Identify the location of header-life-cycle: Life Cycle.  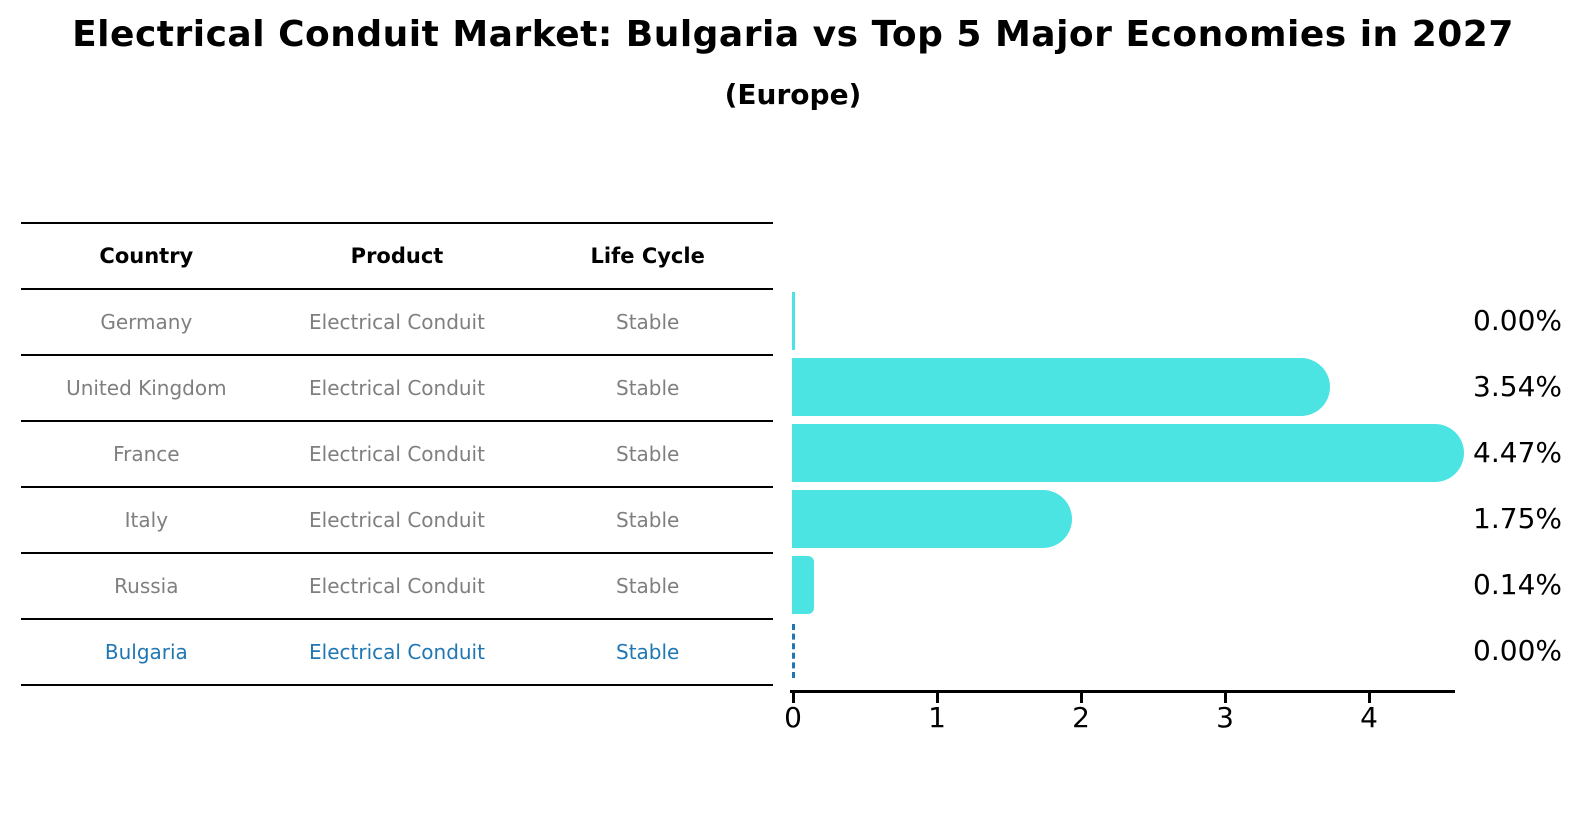
(647, 256).